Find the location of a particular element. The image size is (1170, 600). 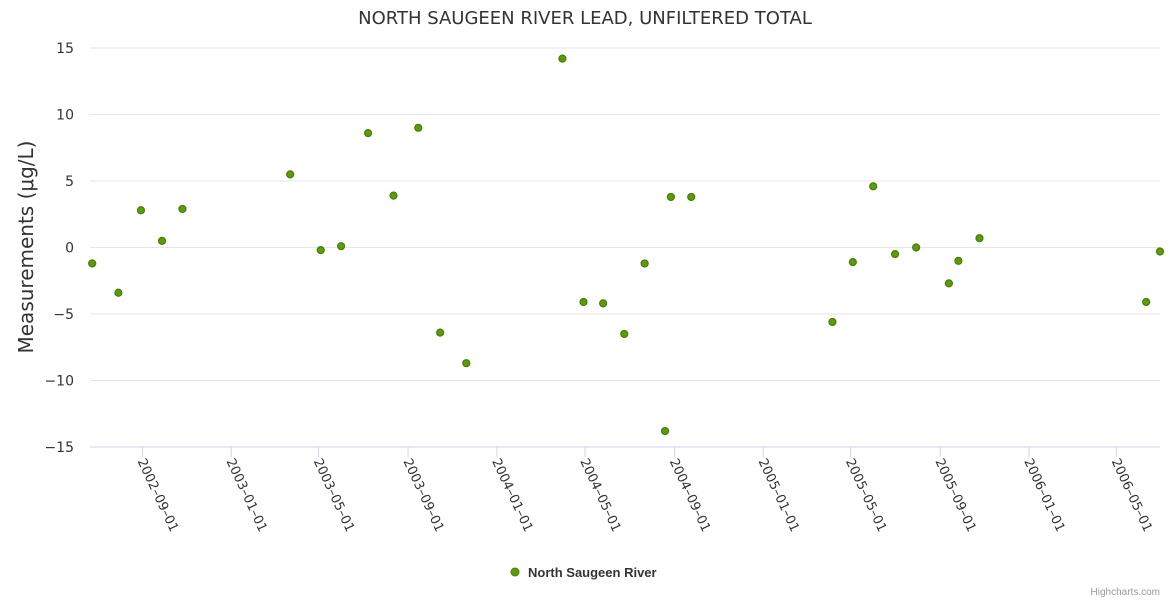

credits-link: Highcharts.com is located at coordinates (1125, 592).